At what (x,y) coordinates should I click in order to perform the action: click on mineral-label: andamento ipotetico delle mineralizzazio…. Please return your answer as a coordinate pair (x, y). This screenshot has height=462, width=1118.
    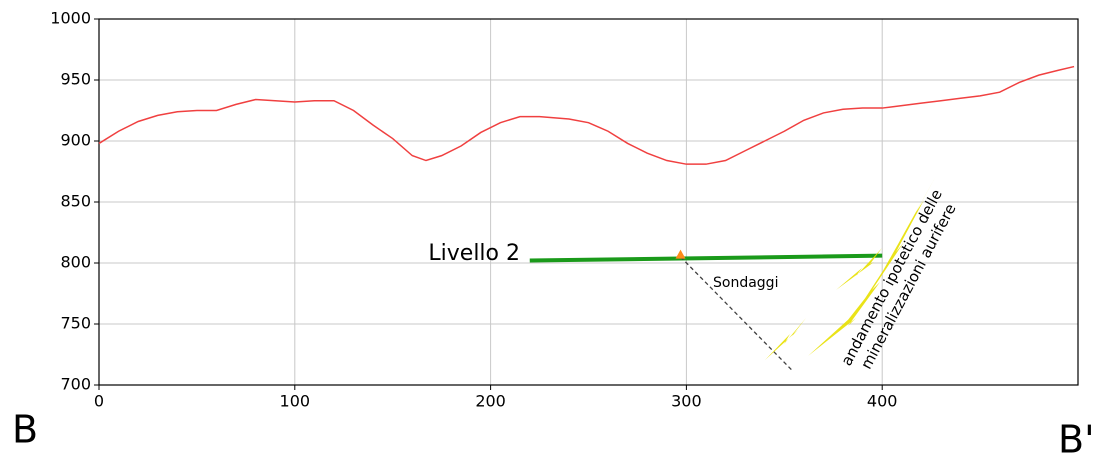
    Looking at the image, I should click on (898, 279).